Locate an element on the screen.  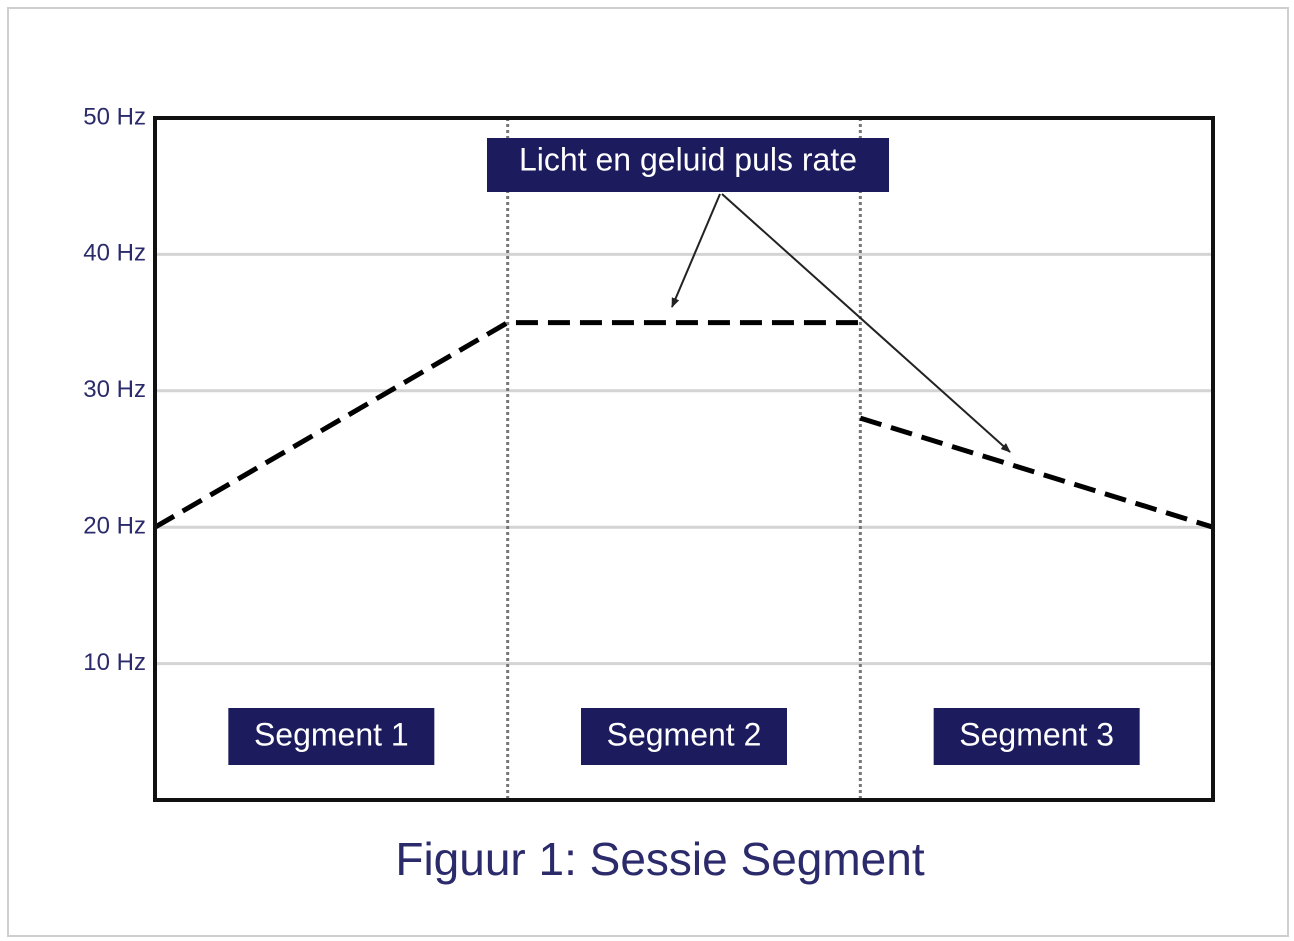
segment-label-text: Segment 1 is located at coordinates (331, 734).